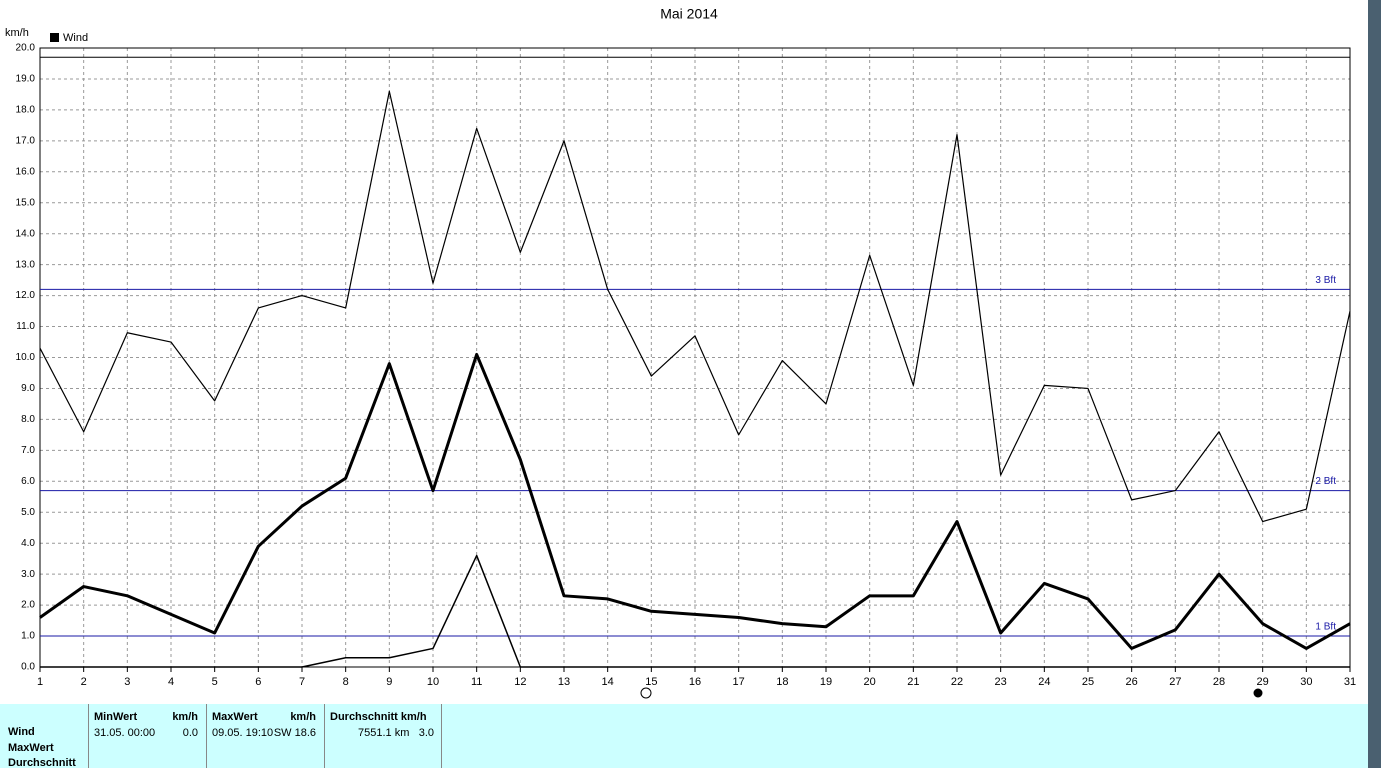 The height and width of the screenshot is (769, 1381). What do you see at coordinates (1175, 682) in the screenshot?
I see `x-tick-label: 27` at bounding box center [1175, 682].